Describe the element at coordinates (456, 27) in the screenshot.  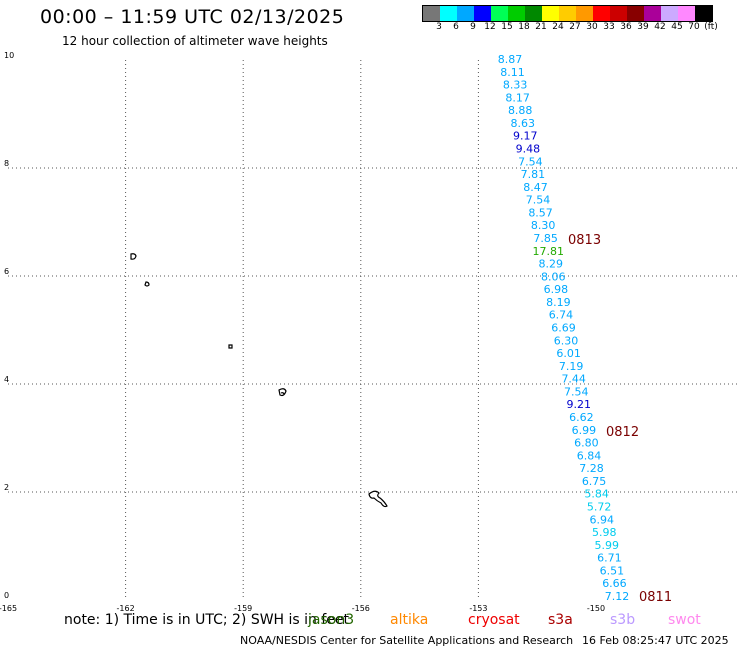
I see `legend-label: 6` at that location.